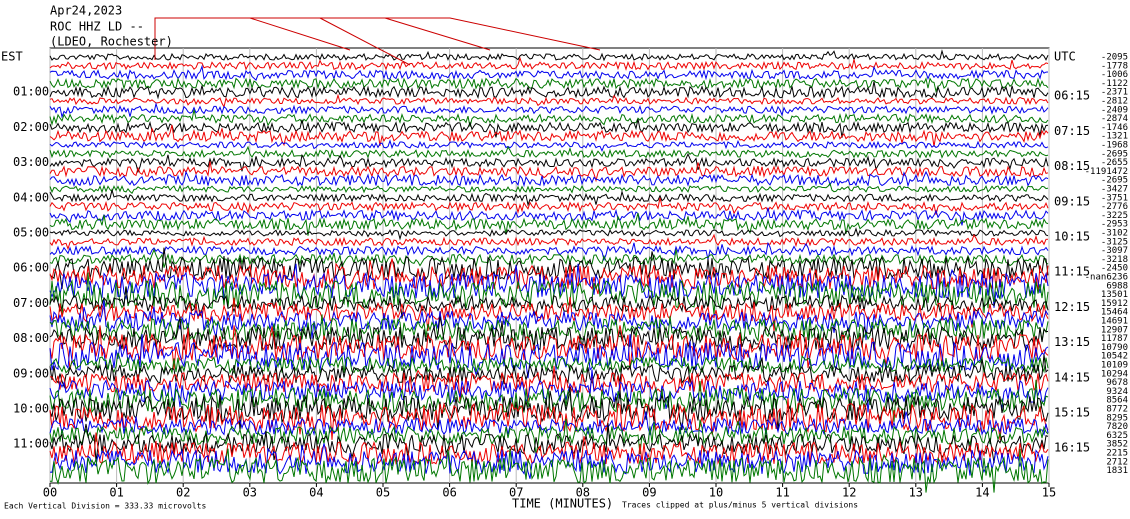 The height and width of the screenshot is (519, 1130). Describe the element at coordinates (782, 493) in the screenshot. I see `x-tick-label: 11` at that location.